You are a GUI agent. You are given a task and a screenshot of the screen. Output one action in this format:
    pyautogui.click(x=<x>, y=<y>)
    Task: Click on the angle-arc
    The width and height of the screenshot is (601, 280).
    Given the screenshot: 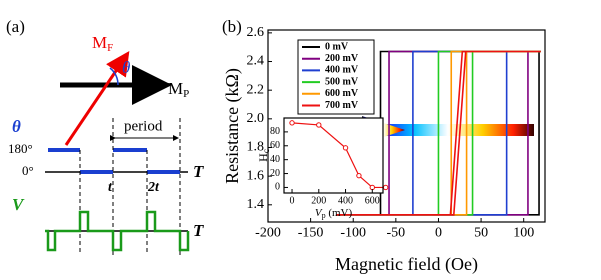 What is the action you would take?
    pyautogui.click(x=114, y=76)
    